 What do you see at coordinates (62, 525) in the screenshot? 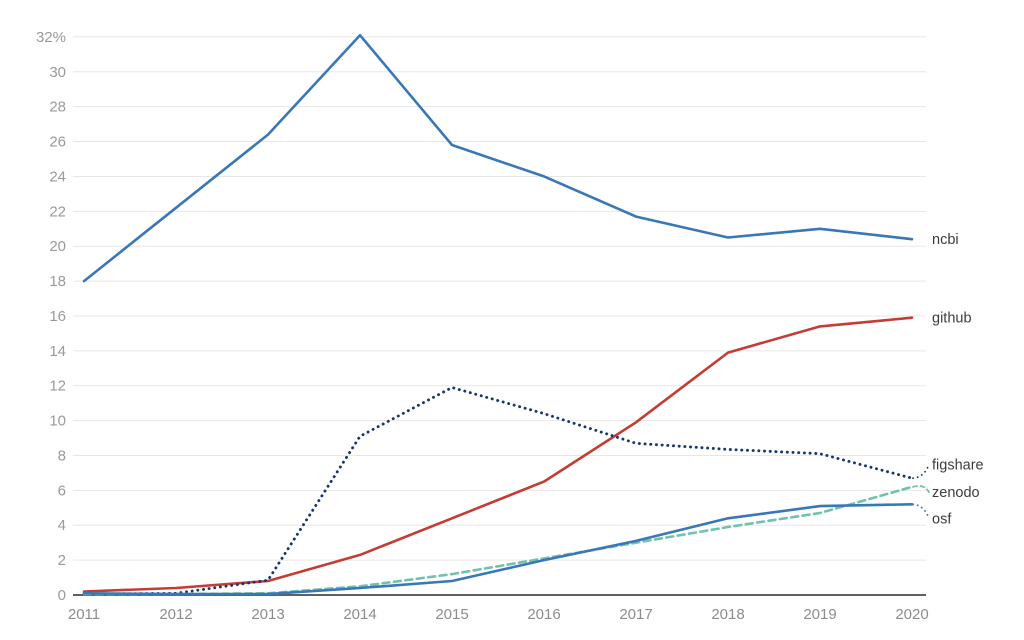
I see `y-tick-label: 4` at bounding box center [62, 525].